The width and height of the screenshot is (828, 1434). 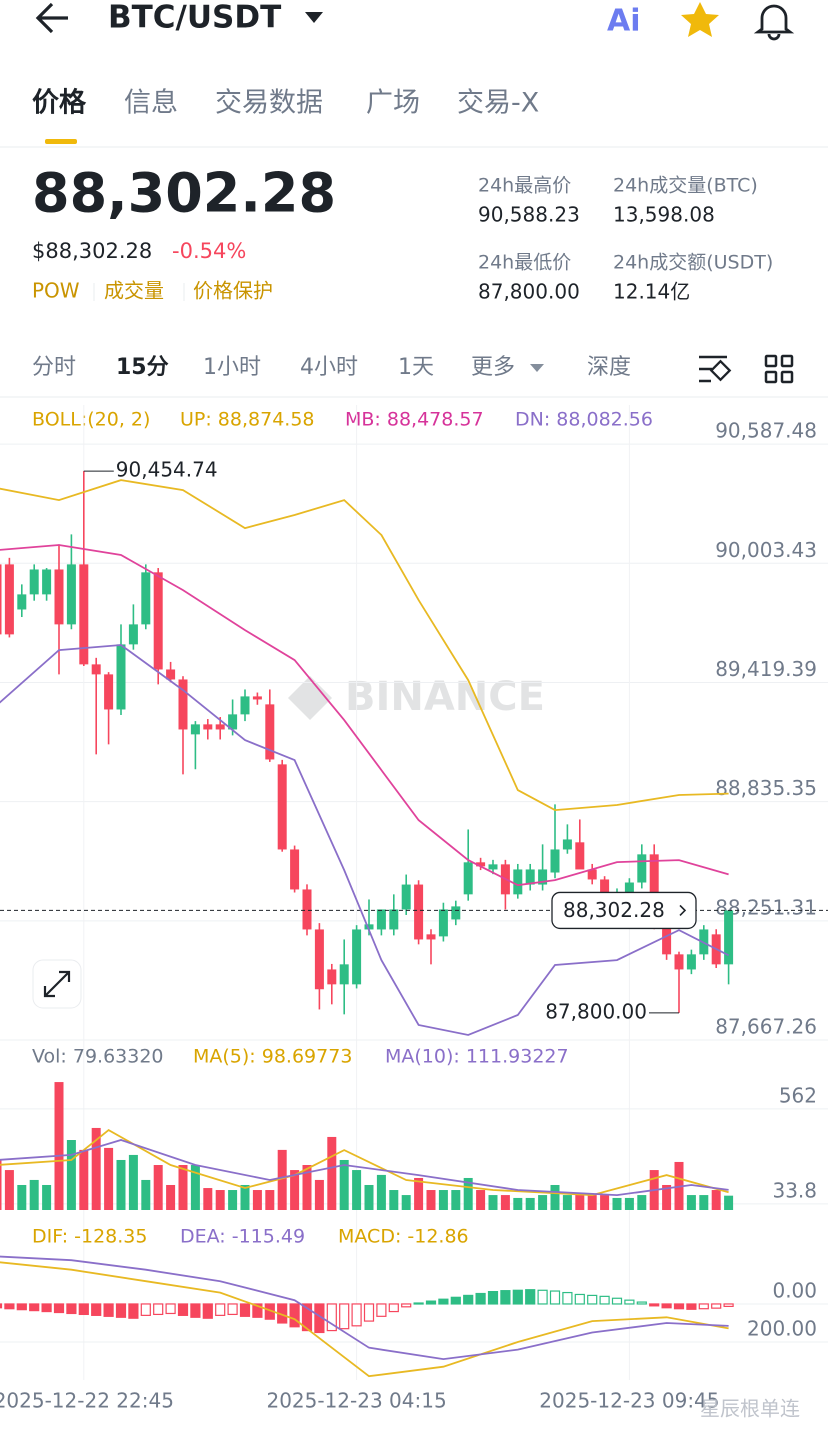 What do you see at coordinates (493, 367) in the screenshot?
I see `interval-tab: 更多` at bounding box center [493, 367].